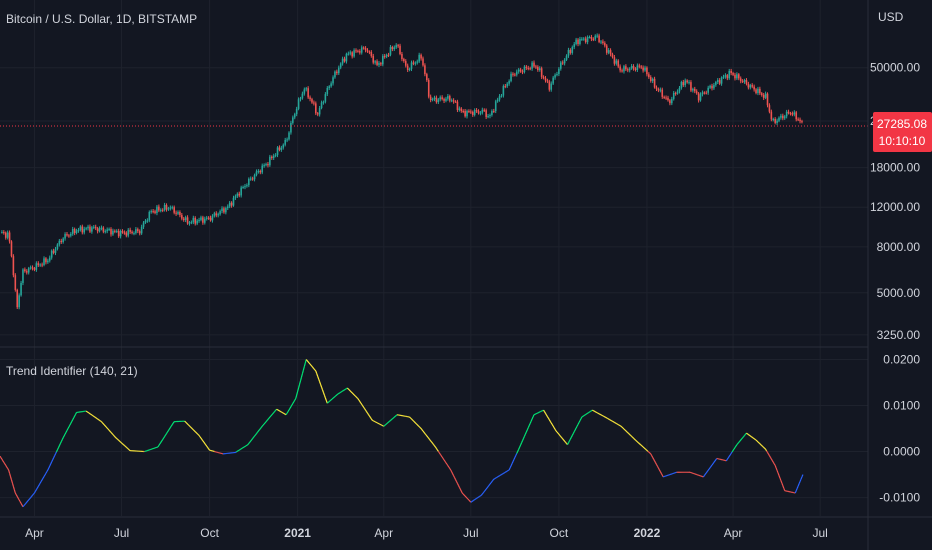 This screenshot has height=550, width=932. Describe the element at coordinates (891, 17) in the screenshot. I see `currency-label: USD` at that location.